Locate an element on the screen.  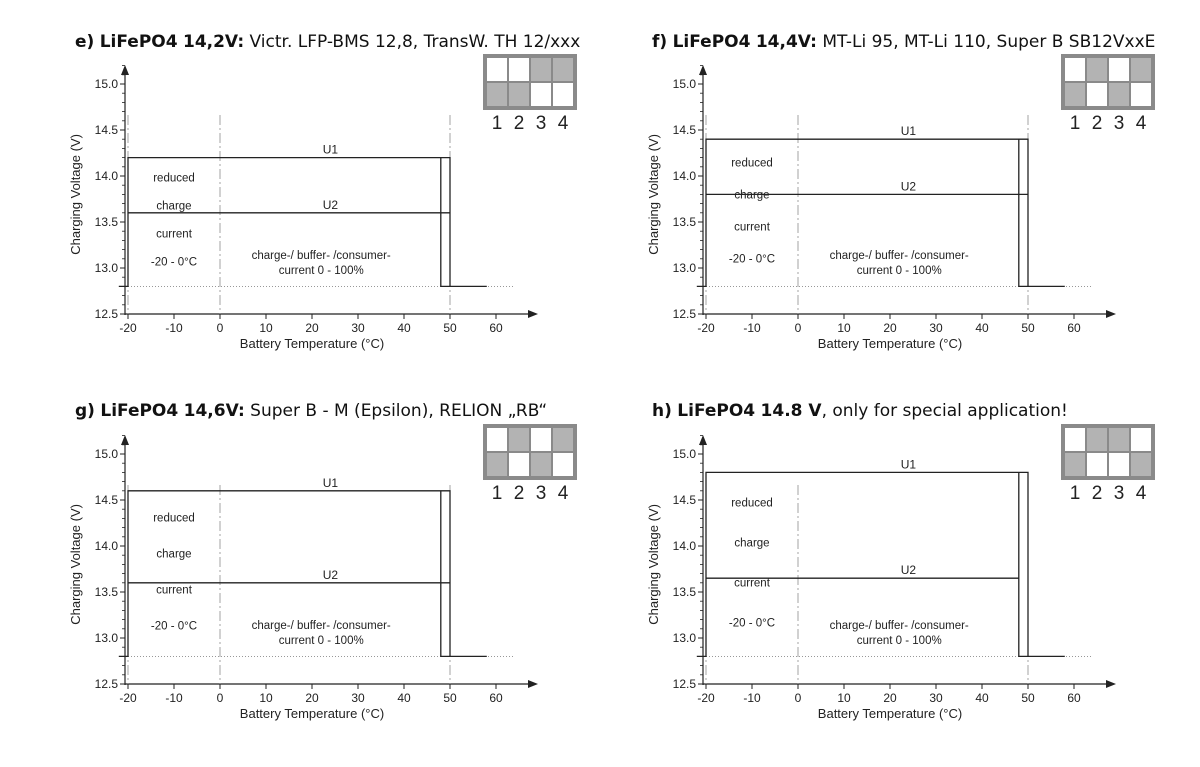
region-left-text: reduced is located at coordinates (752, 163).